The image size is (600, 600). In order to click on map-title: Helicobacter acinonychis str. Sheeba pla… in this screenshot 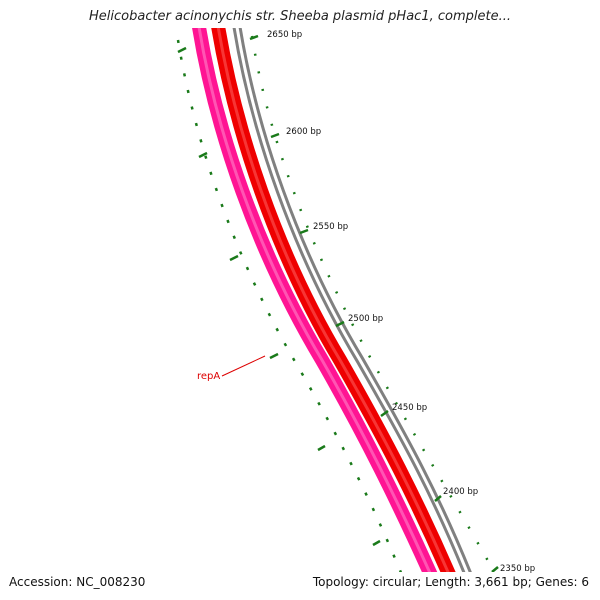, I will do `click(300, 16)`.